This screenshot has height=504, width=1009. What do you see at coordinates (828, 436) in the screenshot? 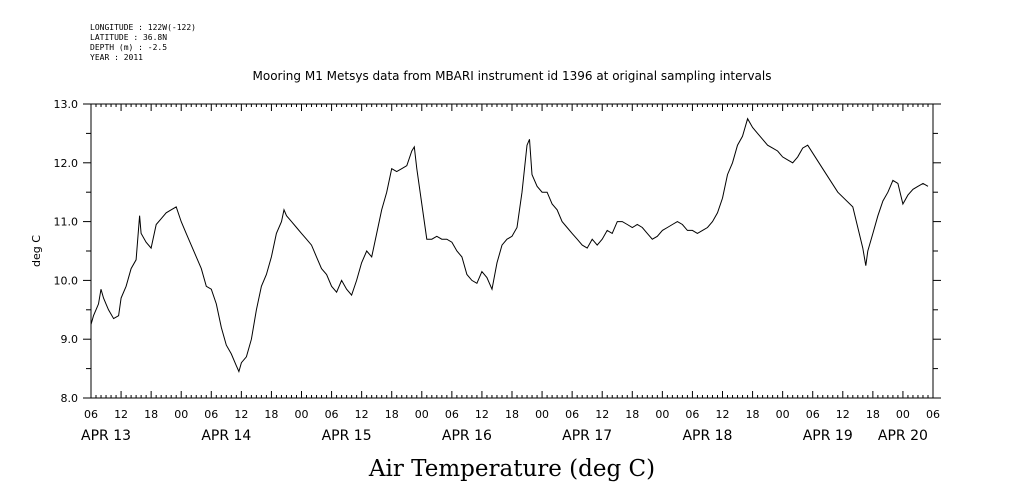
I see `x-day-label: APR 19` at bounding box center [828, 436].